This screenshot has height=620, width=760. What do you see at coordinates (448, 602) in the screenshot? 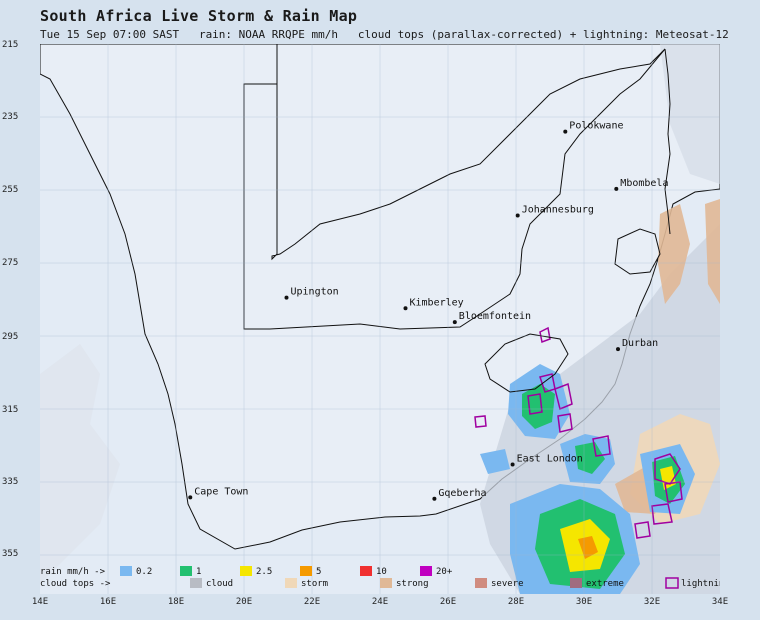
I see `lon-label-26e: 26E` at bounding box center [448, 602].